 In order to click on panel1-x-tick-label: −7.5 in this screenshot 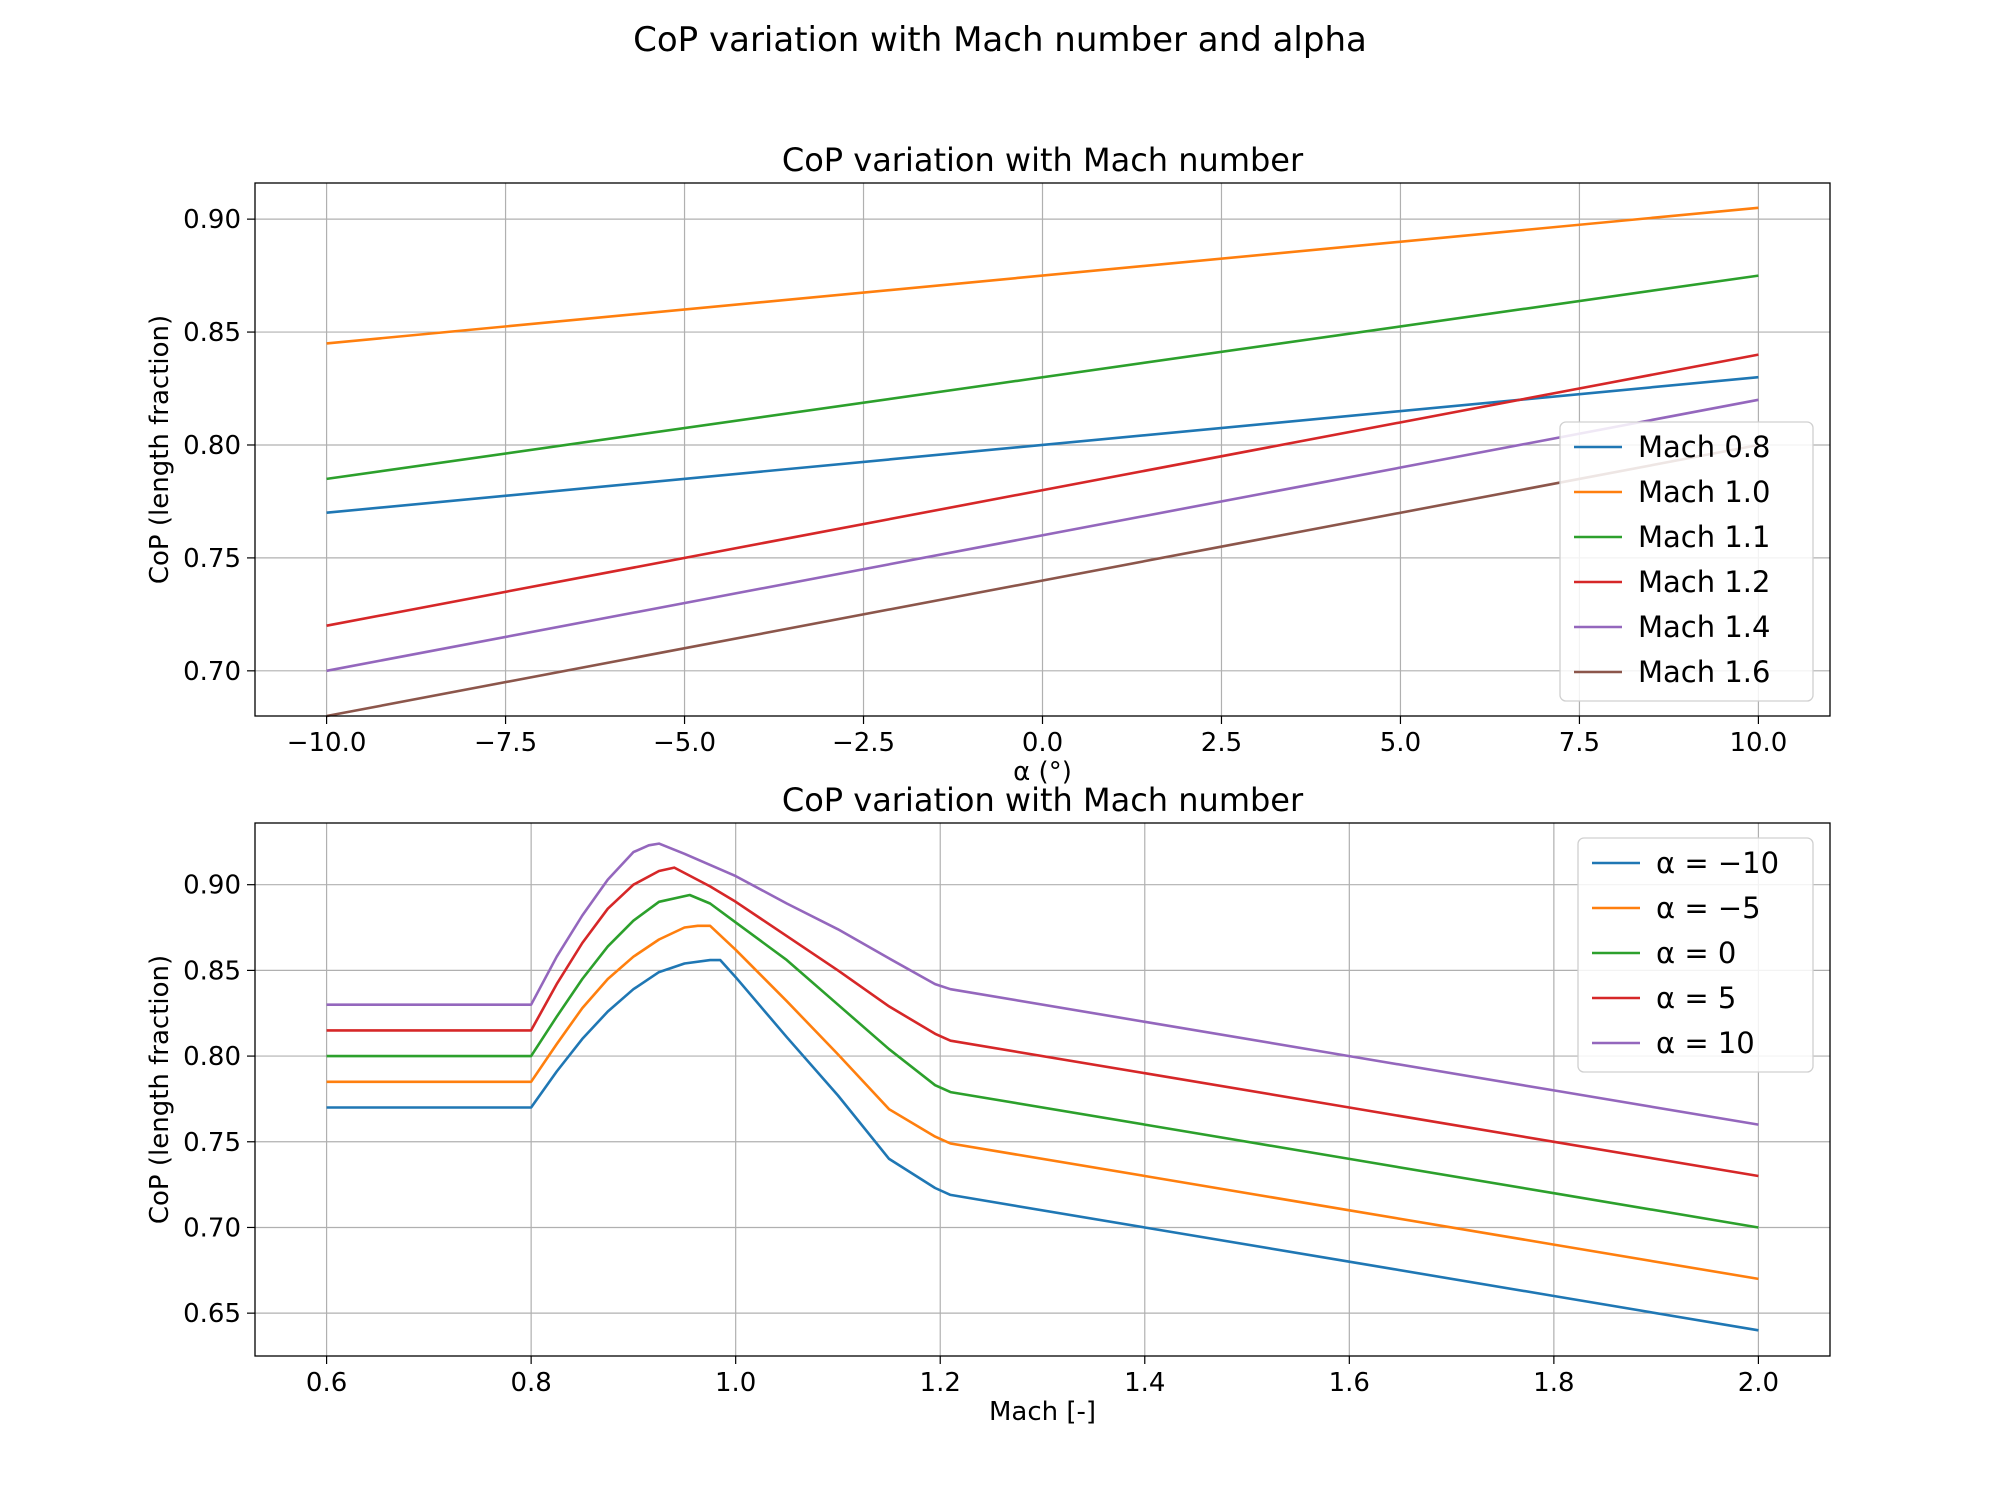, I will do `click(505, 743)`.